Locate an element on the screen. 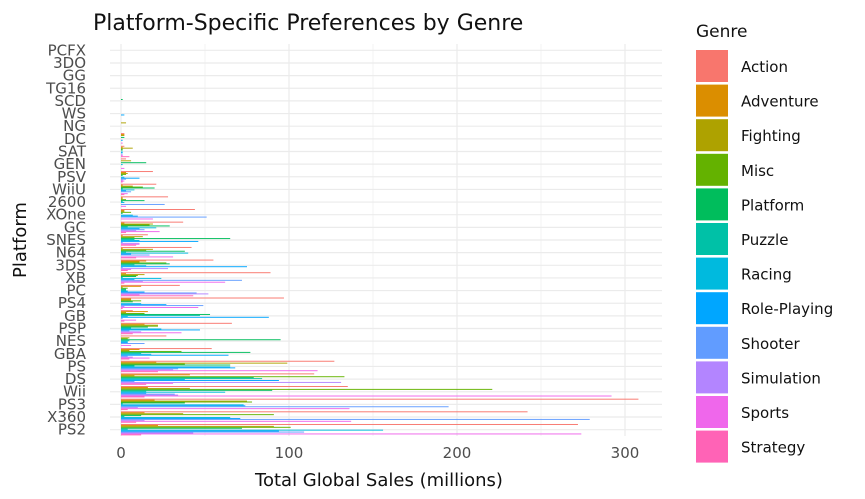  bar-Wii-Sports is located at coordinates (366, 396).